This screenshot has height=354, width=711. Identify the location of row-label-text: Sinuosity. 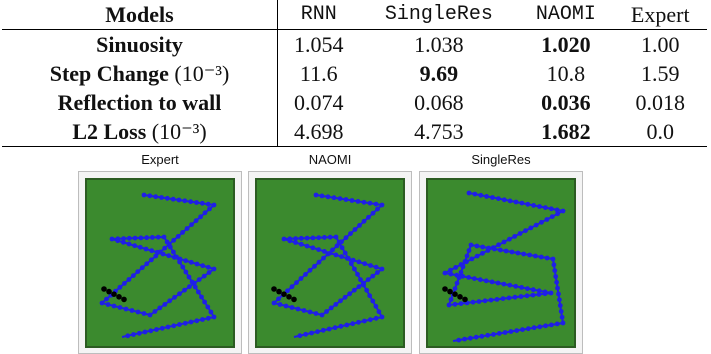
(139, 44).